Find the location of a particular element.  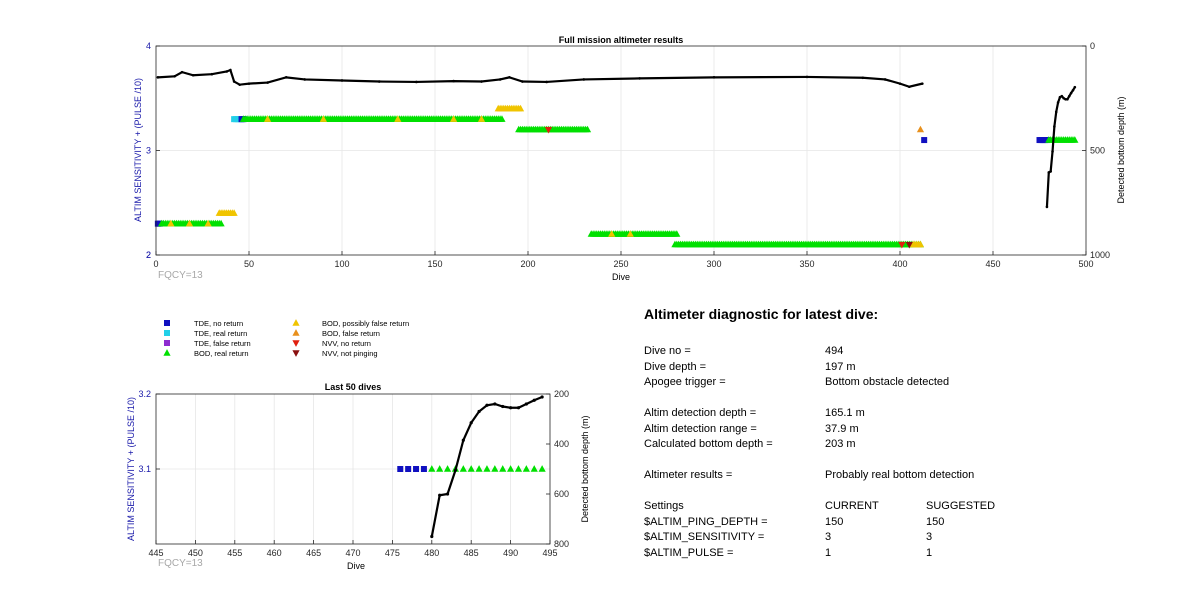

top-chart-x-axis-label: Dive is located at coordinates (621, 277).